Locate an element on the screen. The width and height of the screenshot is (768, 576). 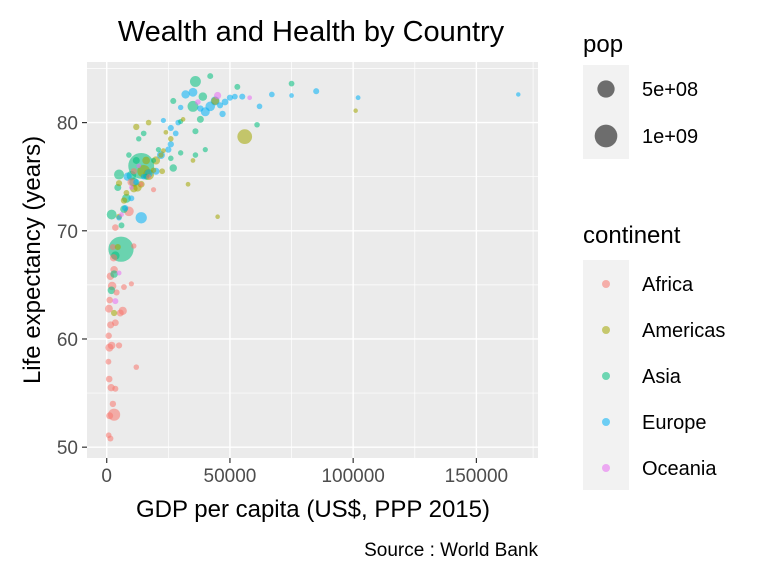
color-legend-label: Asia is located at coordinates (662, 377).